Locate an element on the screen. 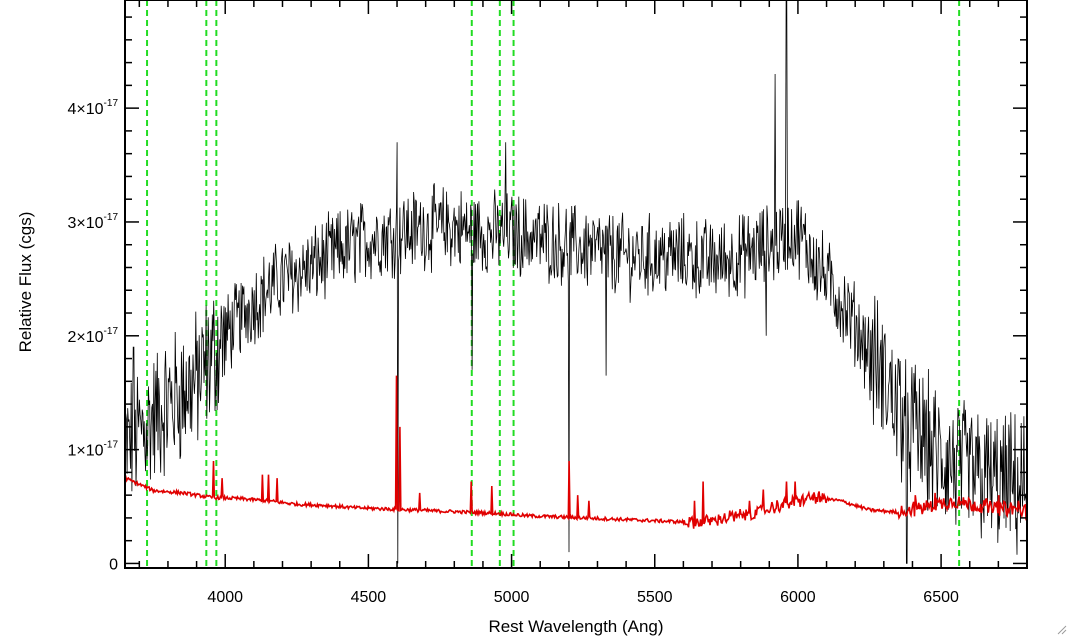  y-tick-mantissa: 4×10 is located at coordinates (86, 109).